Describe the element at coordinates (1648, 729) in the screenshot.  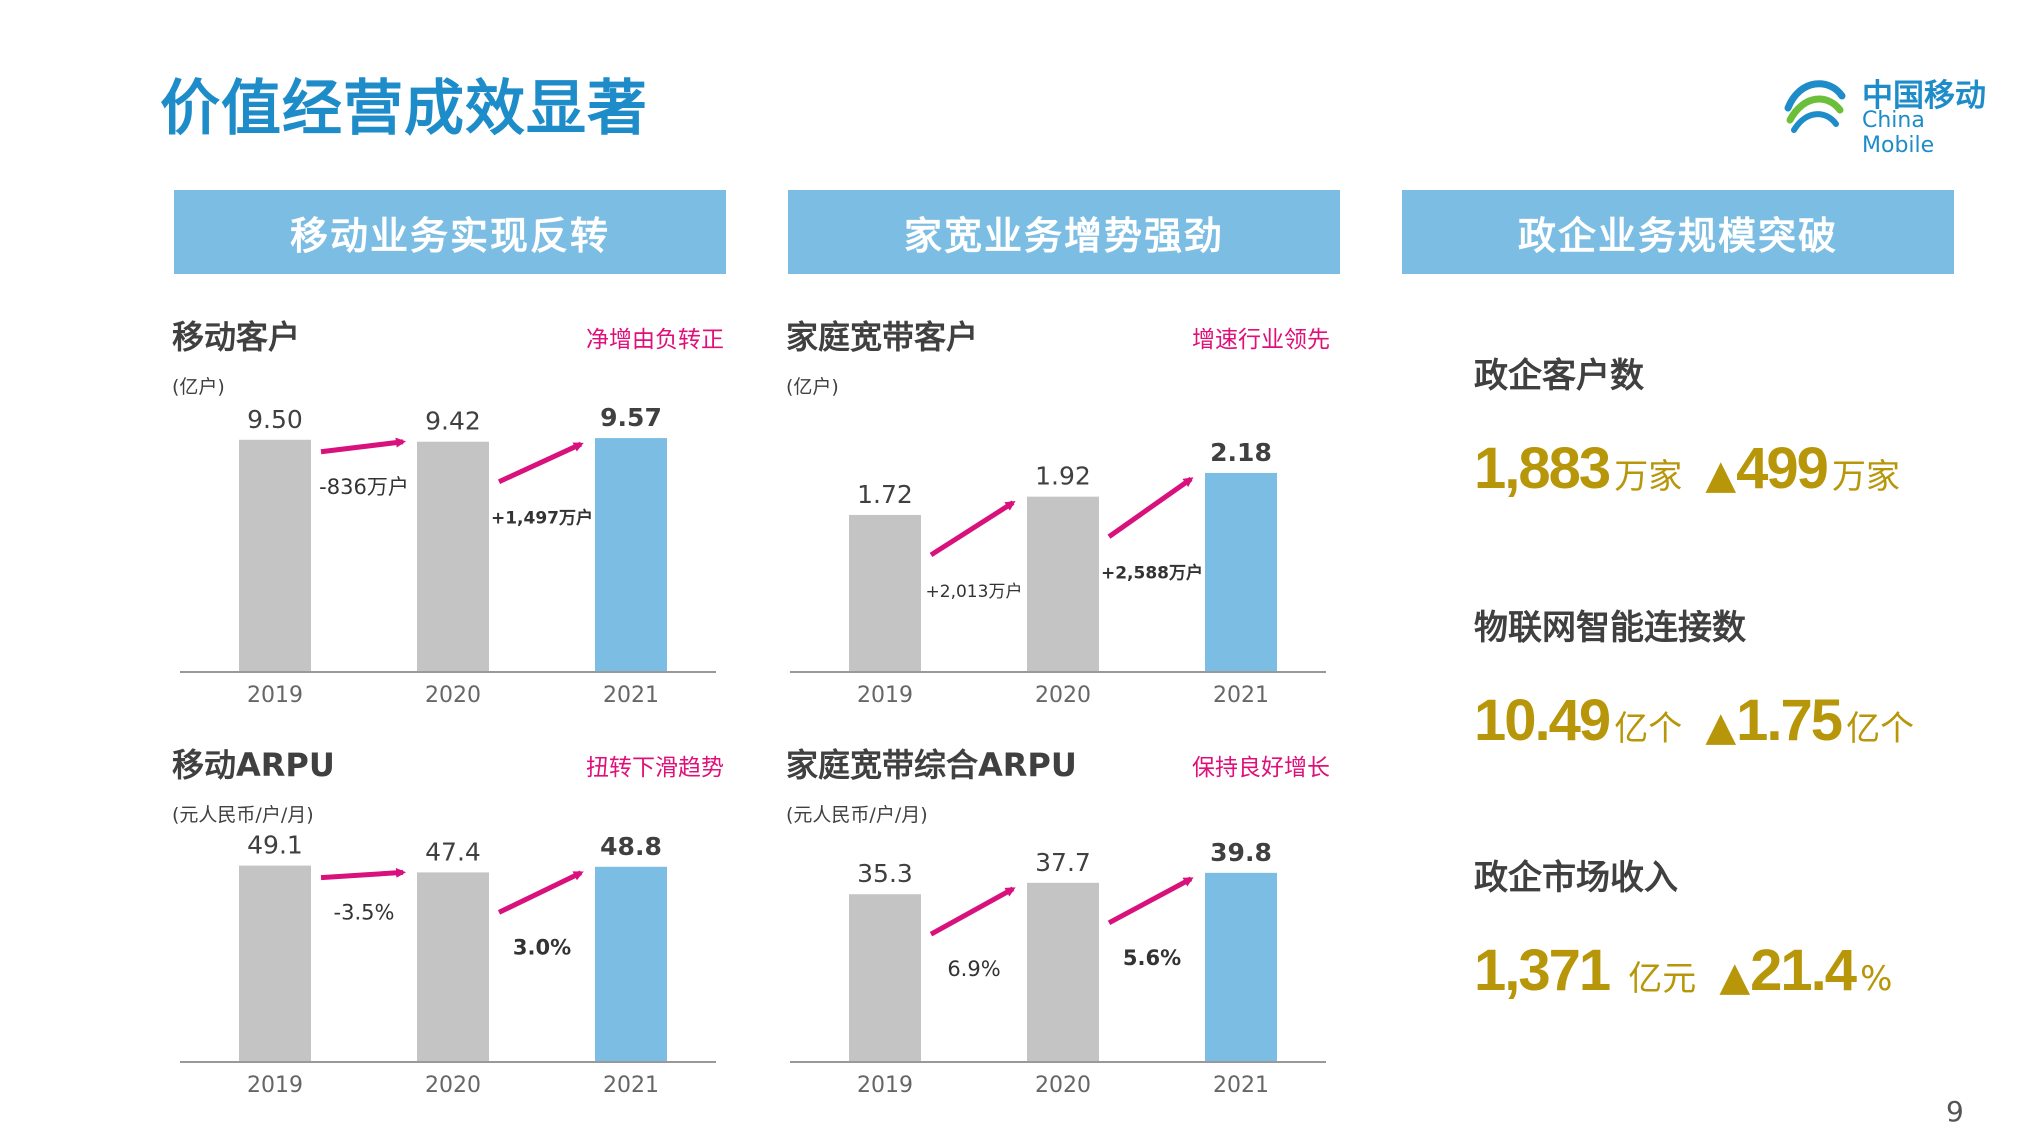
I see `metric-unit: 亿个` at that location.